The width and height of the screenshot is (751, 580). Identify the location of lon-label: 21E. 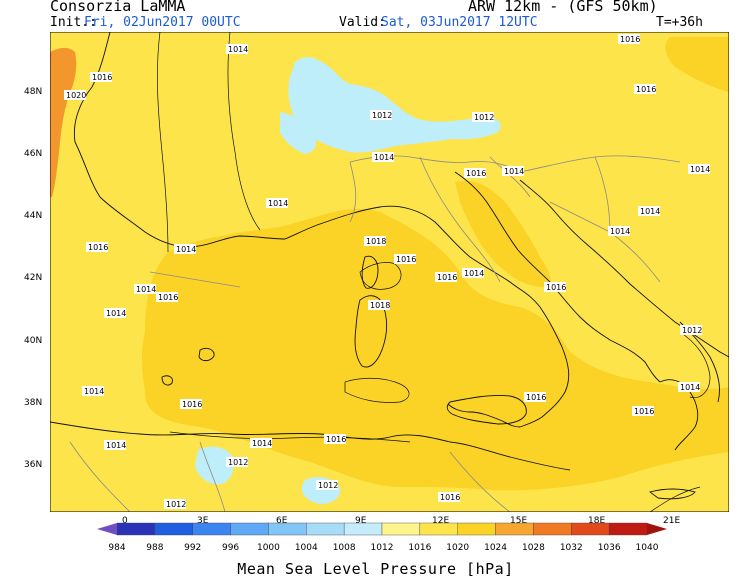
(672, 521).